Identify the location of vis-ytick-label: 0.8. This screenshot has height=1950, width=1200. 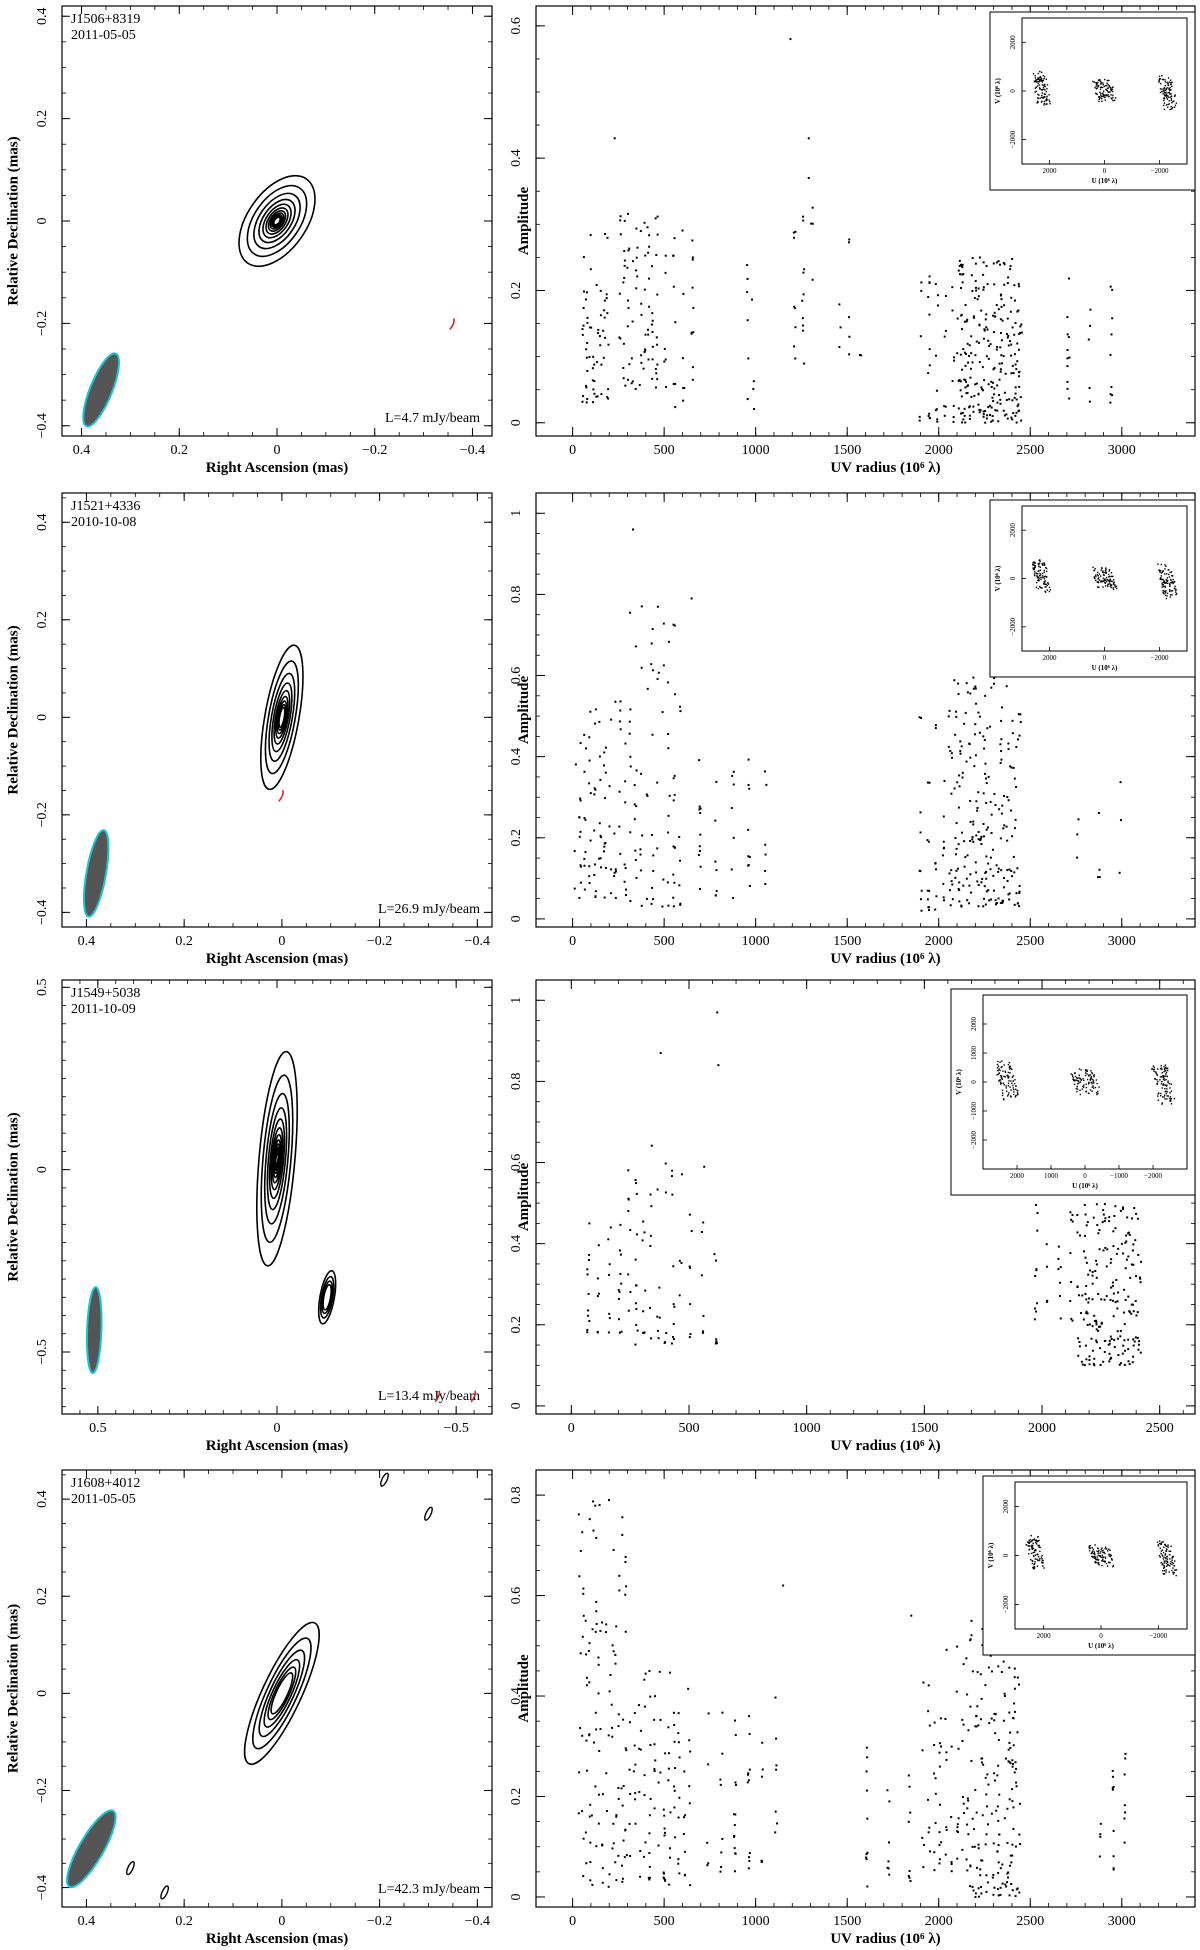
(516, 1082).